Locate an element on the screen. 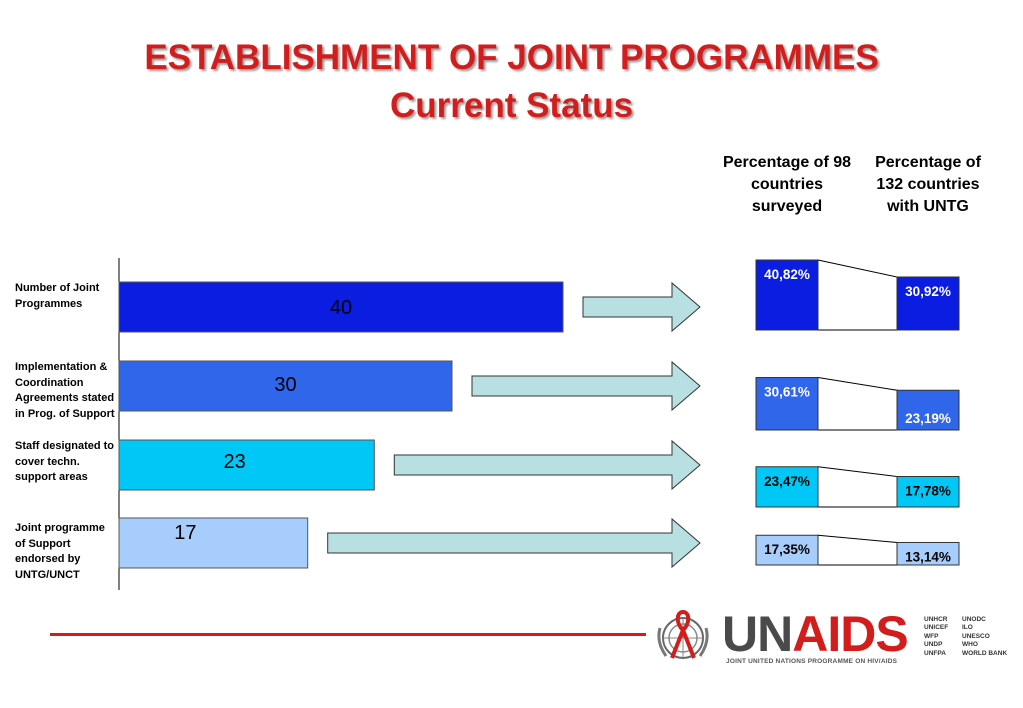 The height and width of the screenshot is (708, 1023). footer-divider is located at coordinates (348, 634).